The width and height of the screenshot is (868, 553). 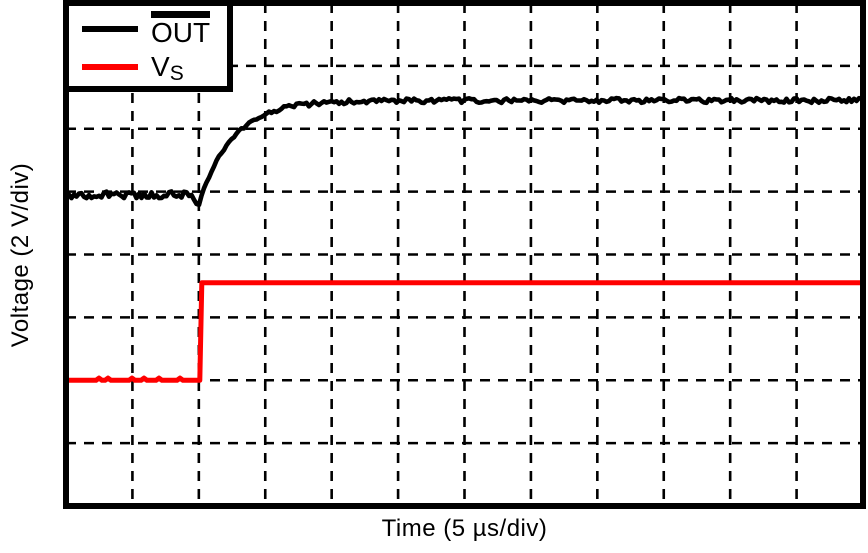 What do you see at coordinates (167, 67) in the screenshot?
I see `legend-label-vs: VS` at bounding box center [167, 67].